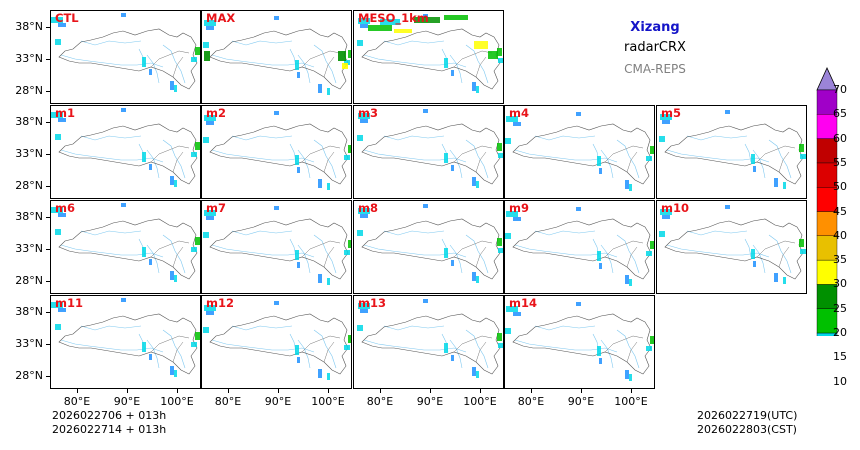  I want to click on colorbar-tick-label: 45, so click(840, 211).